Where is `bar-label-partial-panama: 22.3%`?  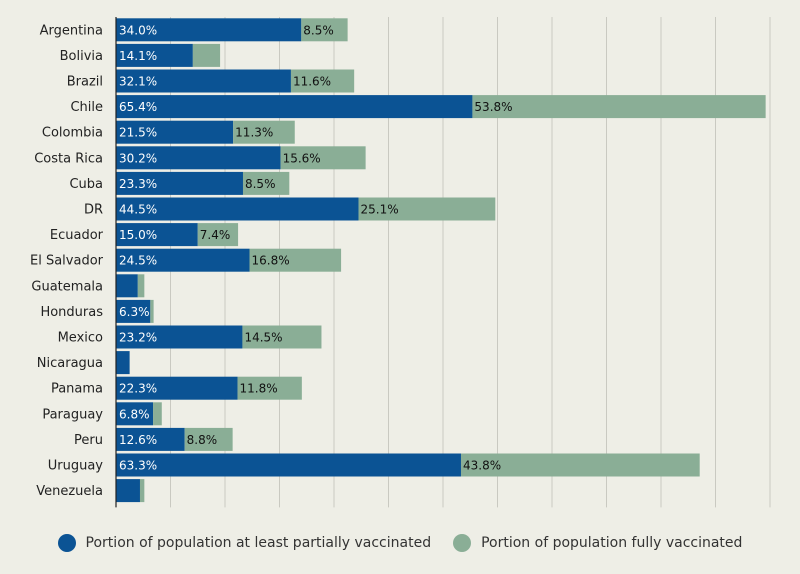 bar-label-partial-panama: 22.3% is located at coordinates (138, 389).